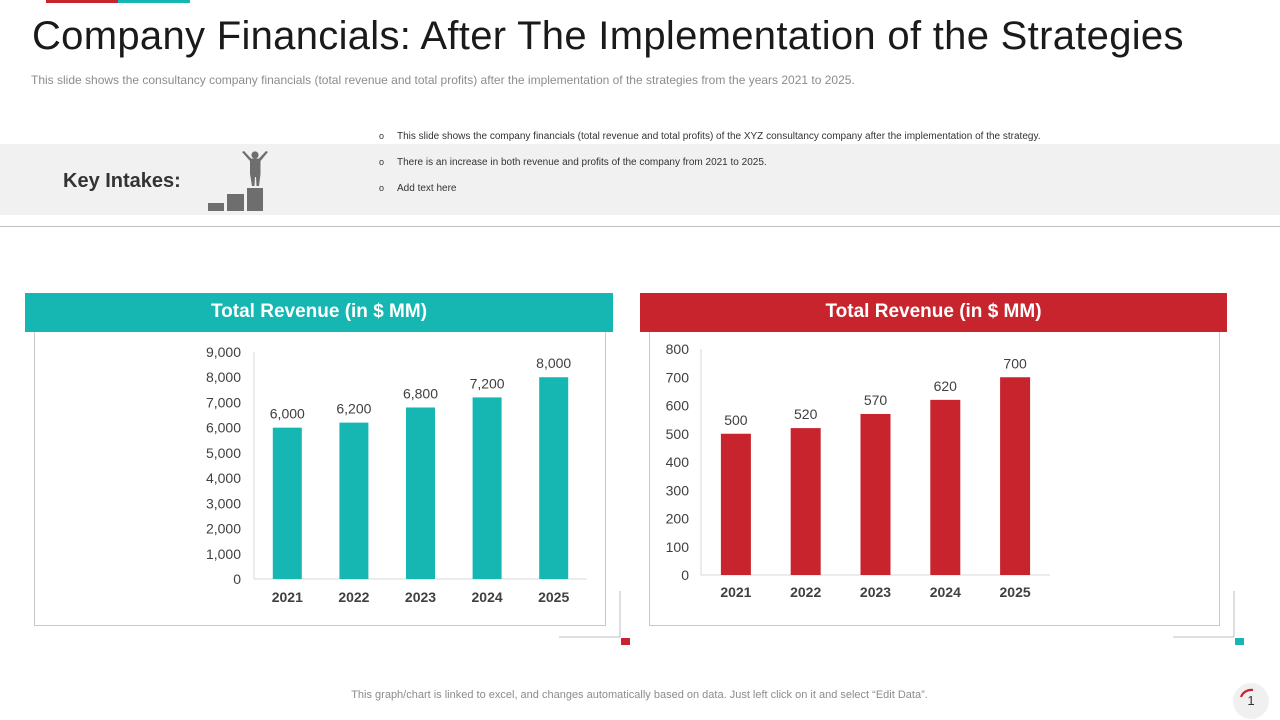 The width and height of the screenshot is (1280, 720). Describe the element at coordinates (223, 352) in the screenshot. I see `y-tick-label: 9,000` at that location.